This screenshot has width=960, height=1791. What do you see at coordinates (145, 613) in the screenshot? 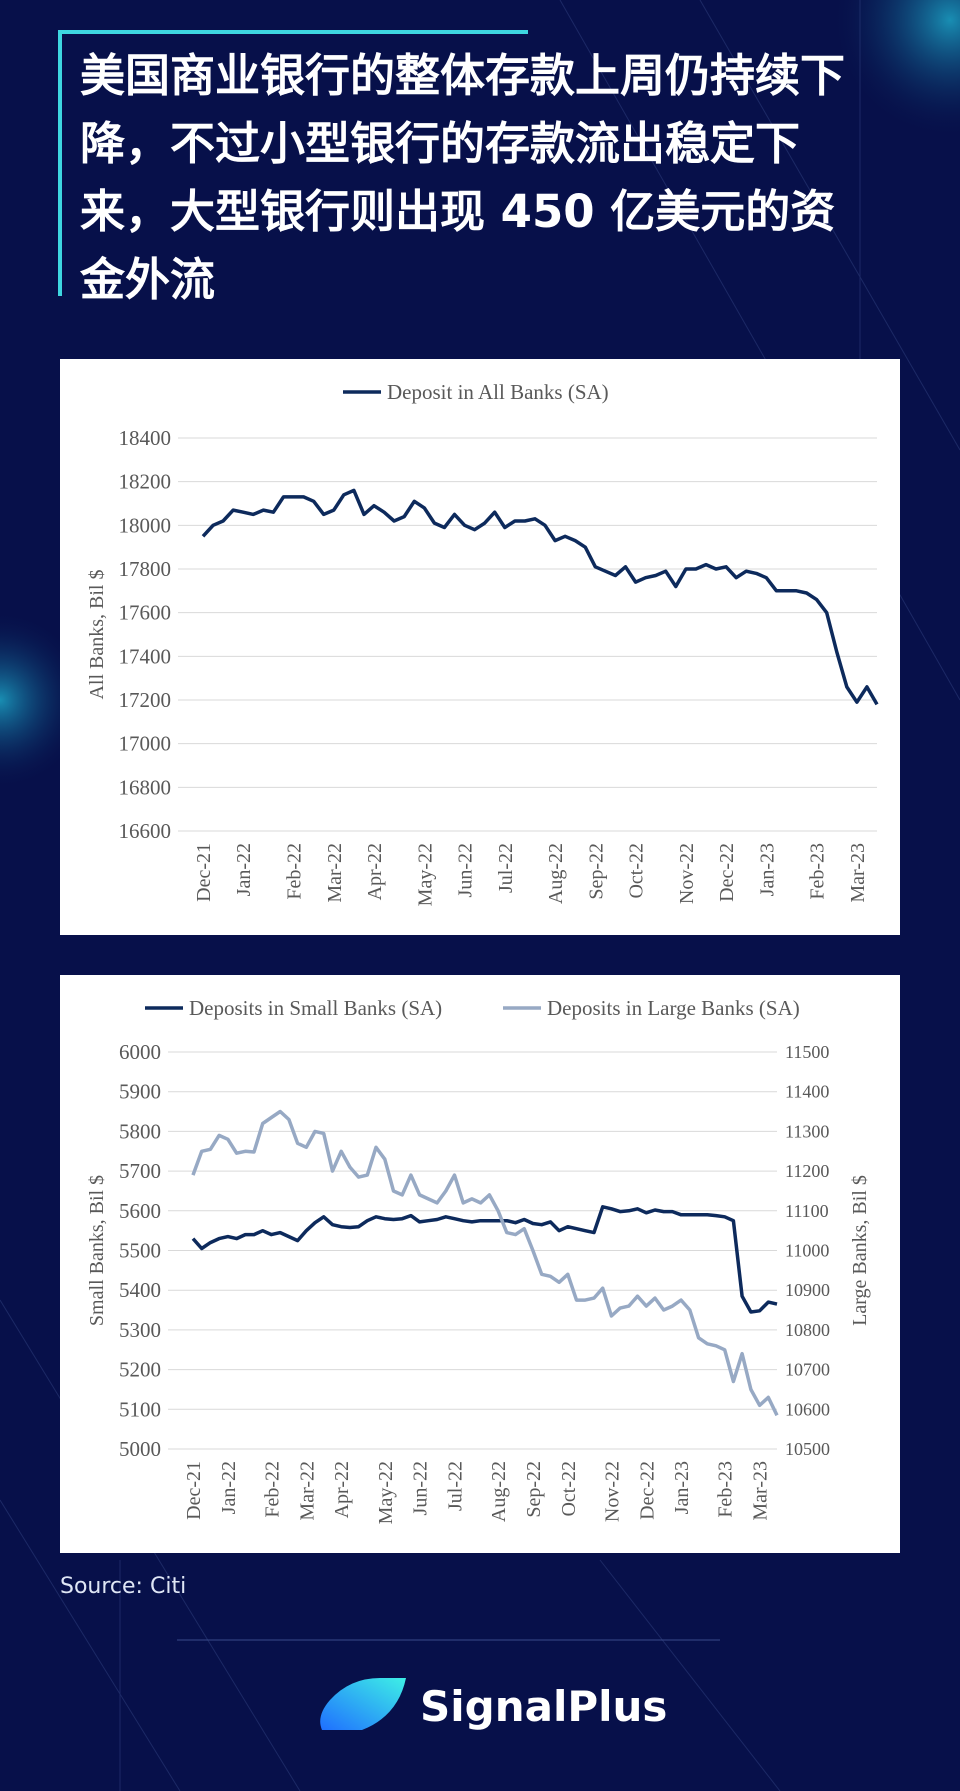
I see `y-tick-label: 17600` at bounding box center [145, 613].